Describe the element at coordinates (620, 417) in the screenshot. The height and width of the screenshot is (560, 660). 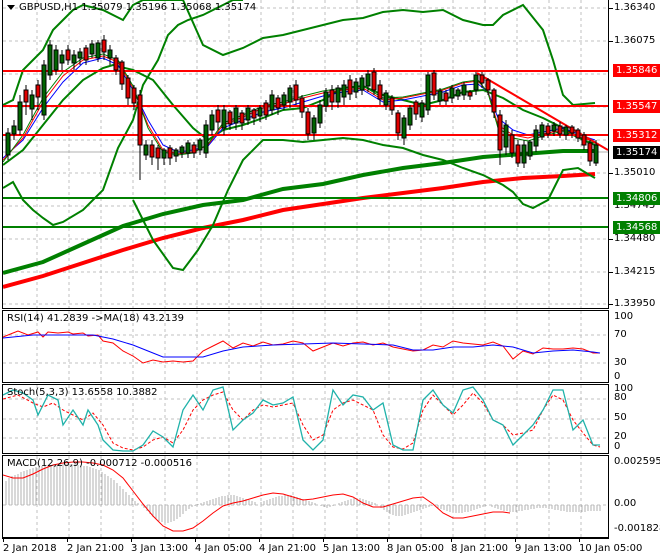
I see `stoch-axis-label: 50` at that location.